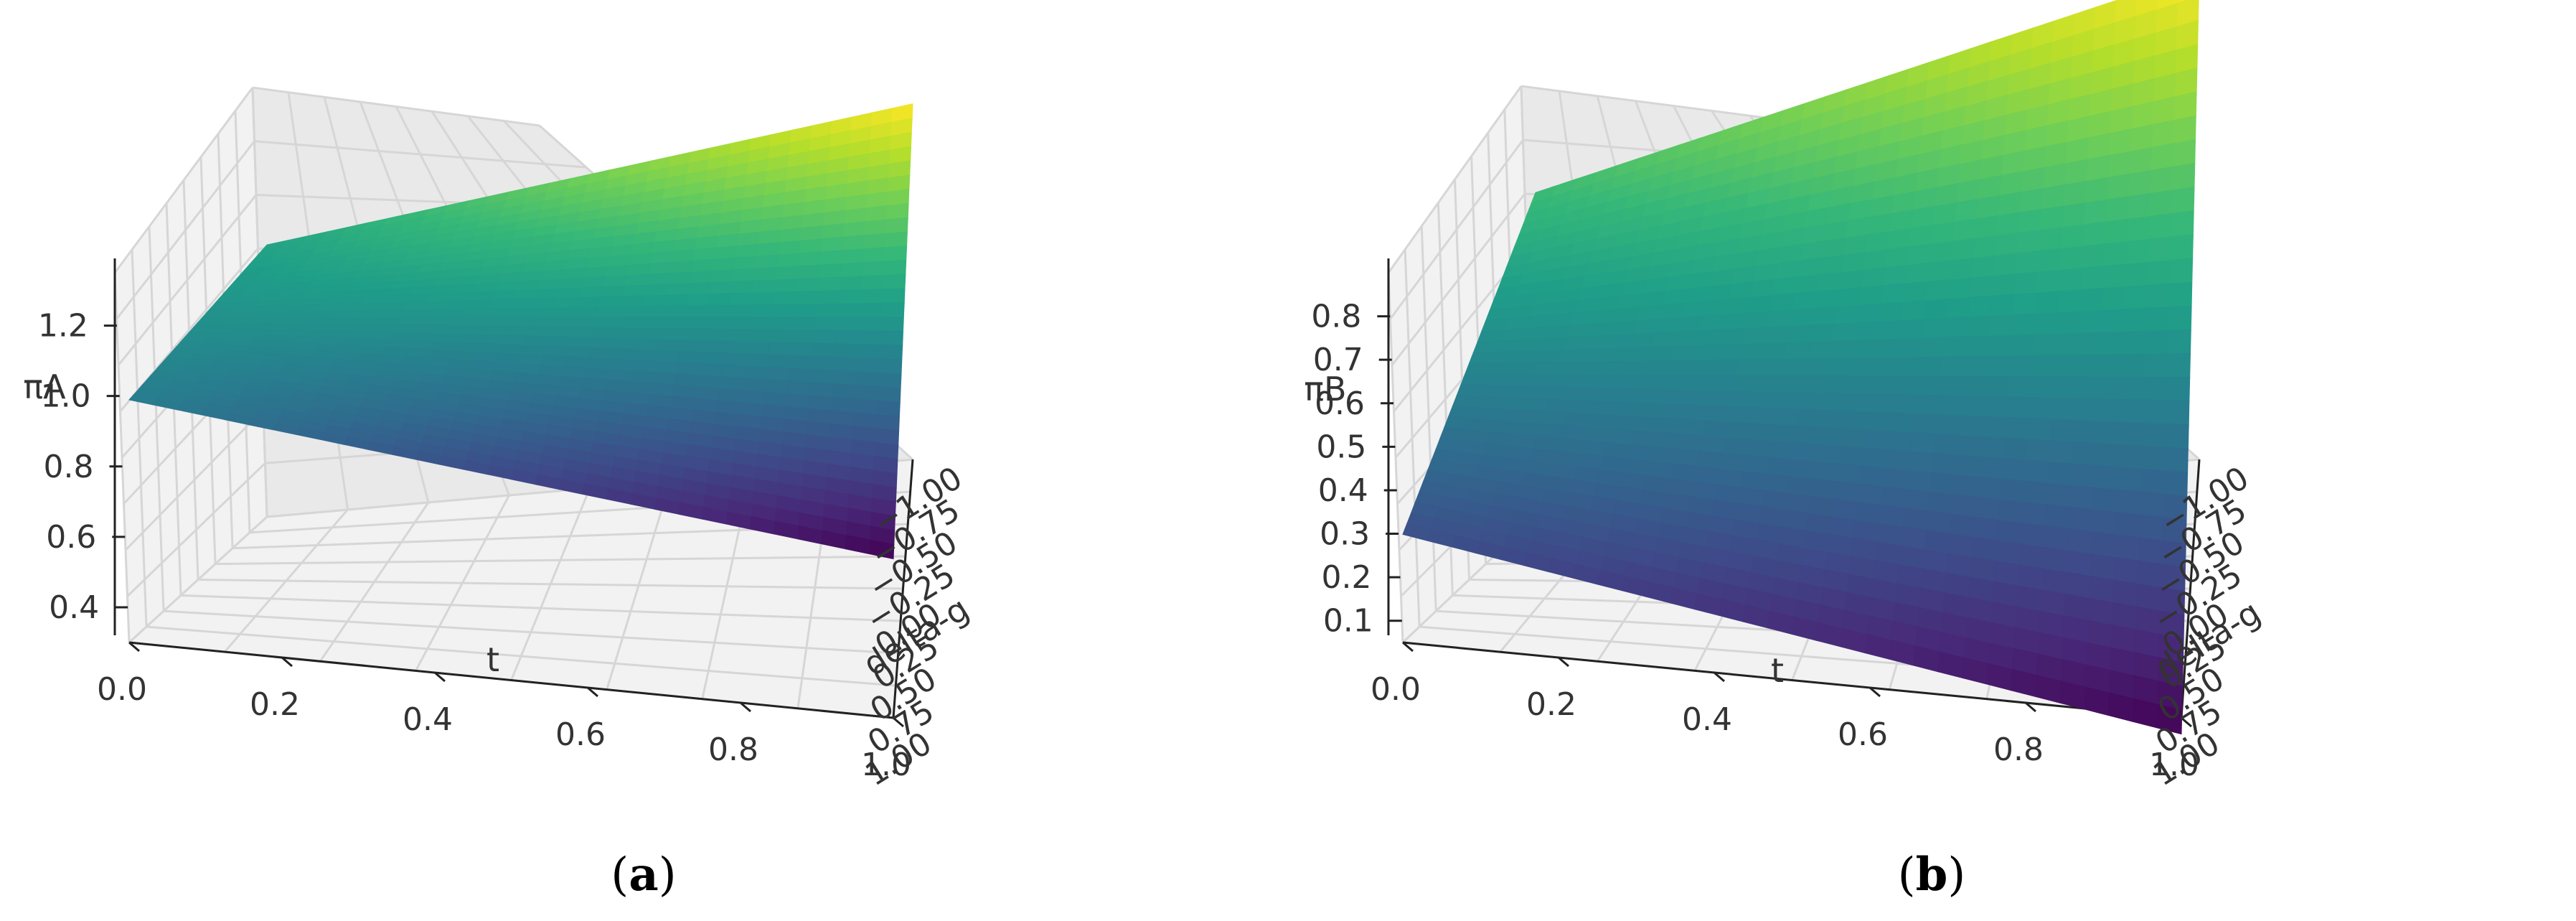 The height and width of the screenshot is (921, 2576). What do you see at coordinates (1863, 734) in the screenshot?
I see `x-tick-label: 0.6` at bounding box center [1863, 734].